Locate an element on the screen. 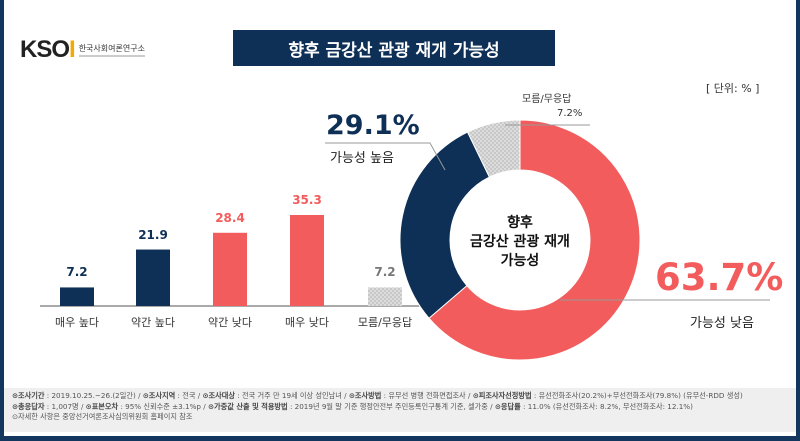  leader-line-high is located at coordinates (385, 156).